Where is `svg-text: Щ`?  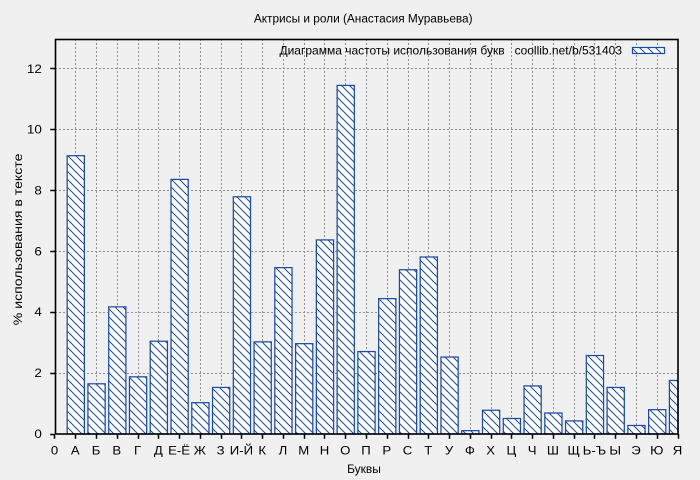 svg-text: Щ is located at coordinates (573, 450).